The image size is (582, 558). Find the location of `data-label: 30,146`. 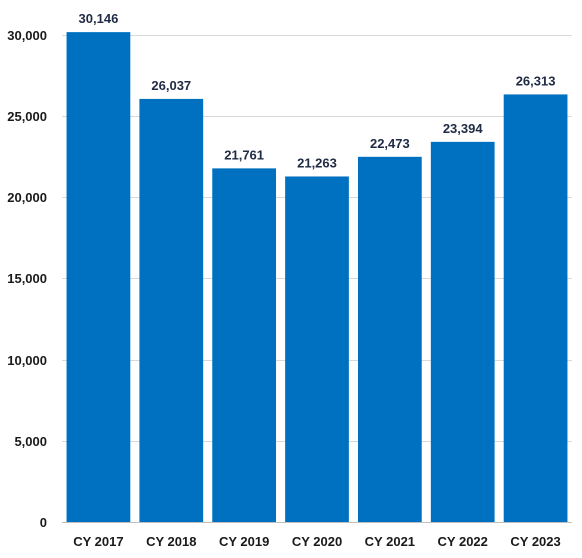

data-label: 30,146 is located at coordinates (99, 18).